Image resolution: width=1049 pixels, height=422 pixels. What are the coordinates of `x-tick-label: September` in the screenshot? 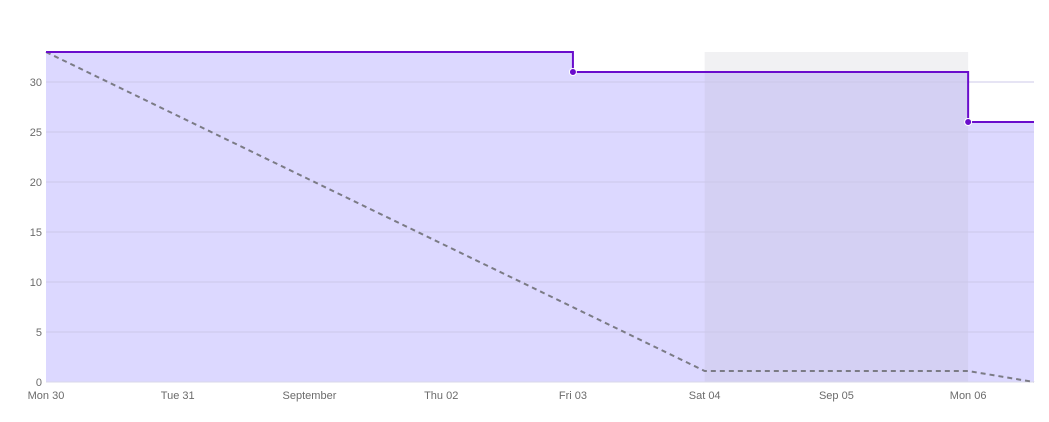 It's located at (310, 396).